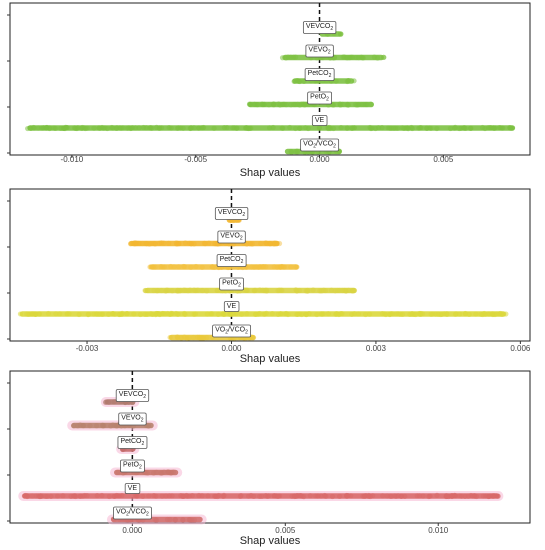 This screenshot has width=545, height=550. I want to click on x-tick-label: 0.005, so click(443, 159).